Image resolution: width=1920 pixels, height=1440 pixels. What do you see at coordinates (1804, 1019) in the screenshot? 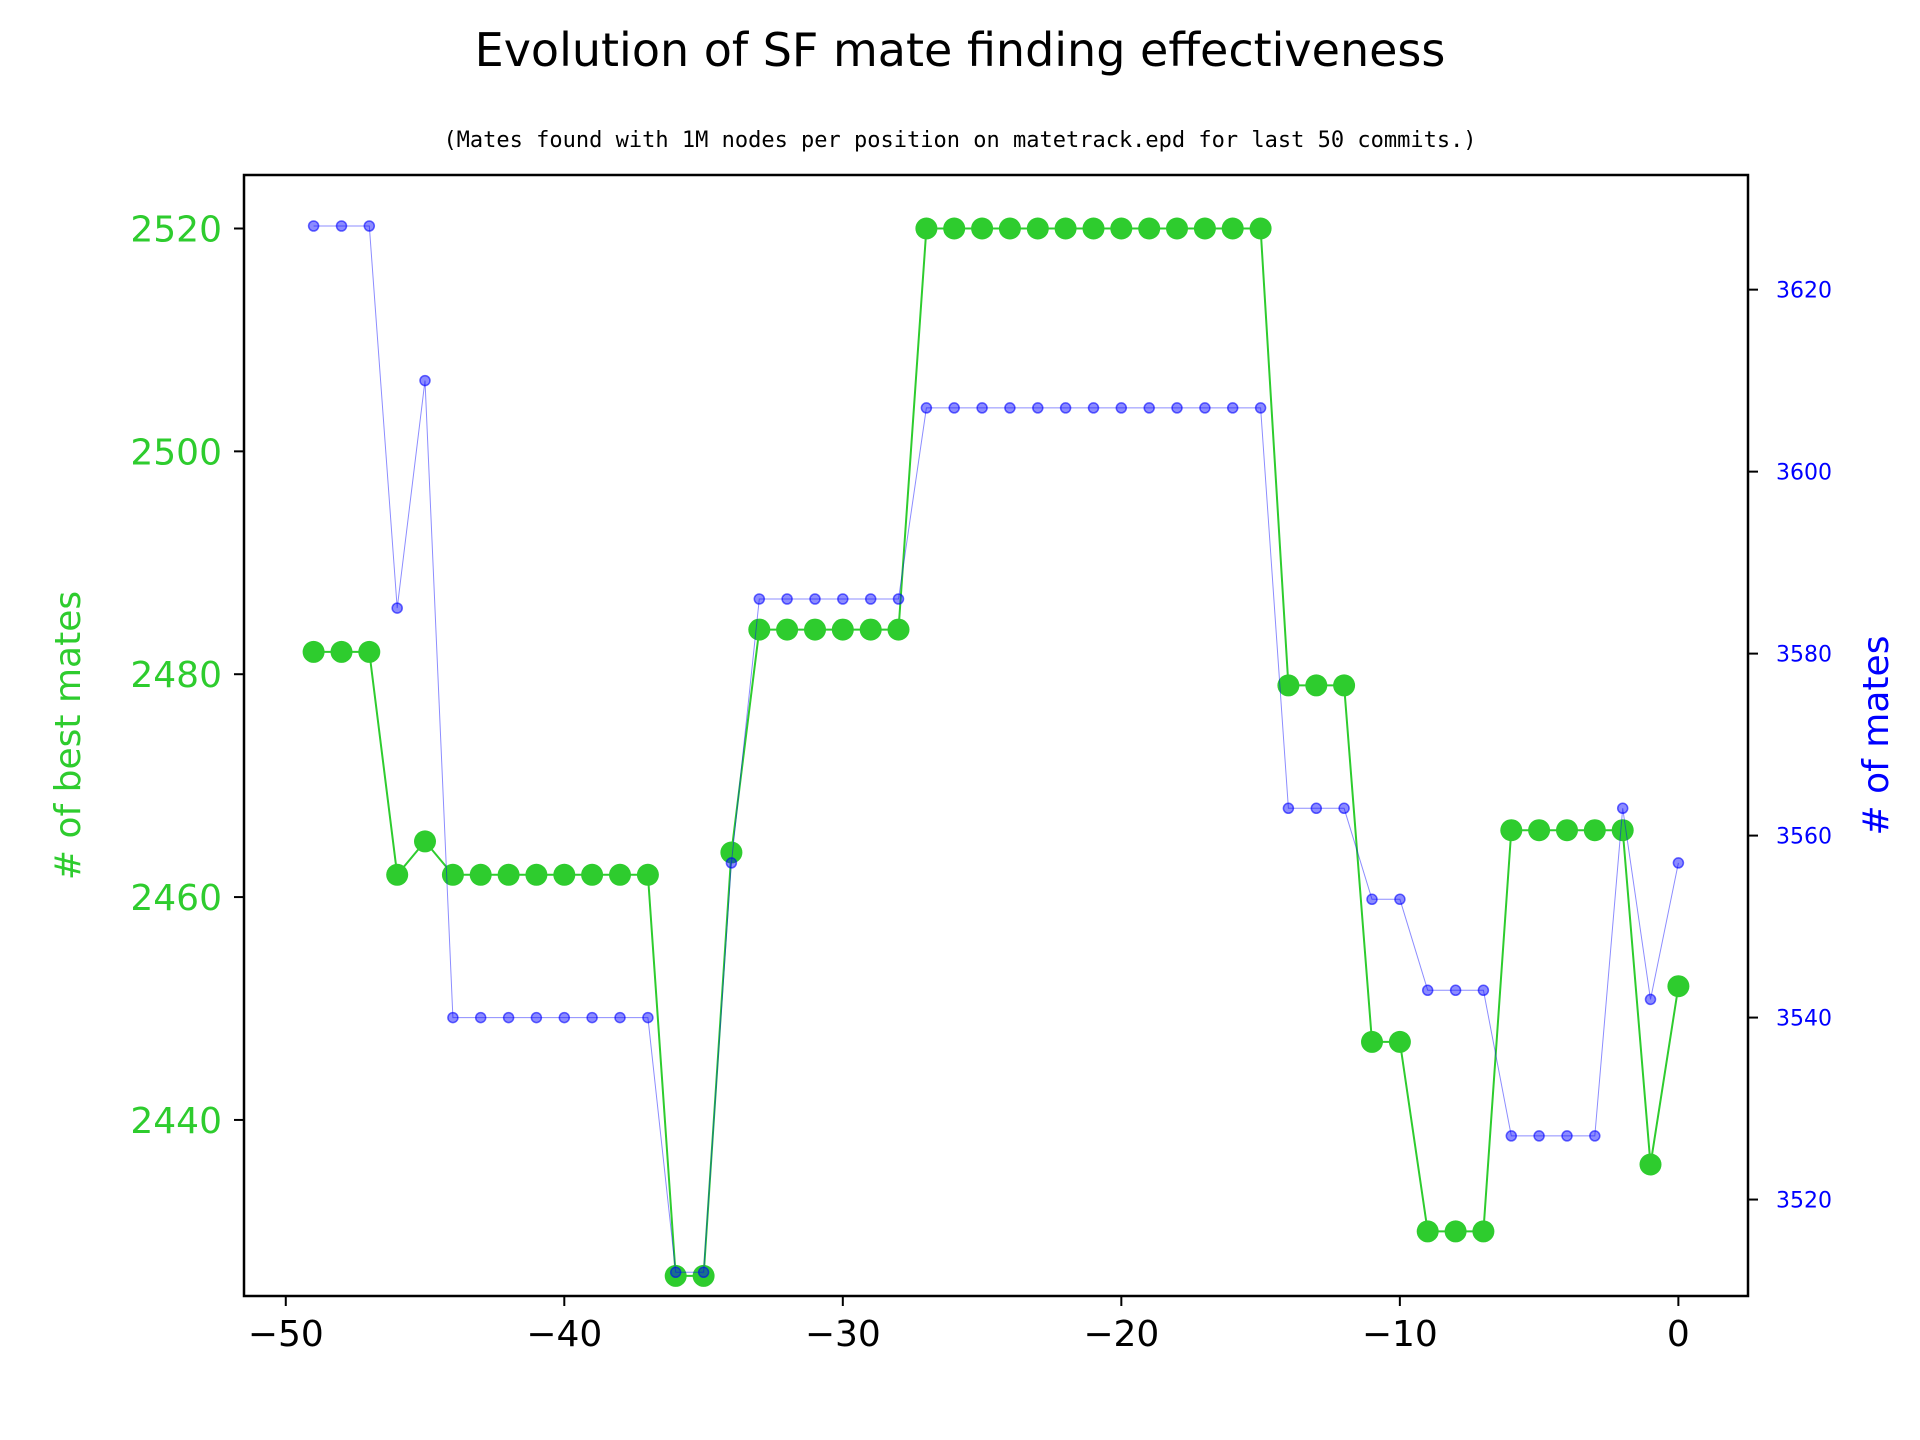
I see `y-right-tick-label: 3540` at bounding box center [1804, 1019].